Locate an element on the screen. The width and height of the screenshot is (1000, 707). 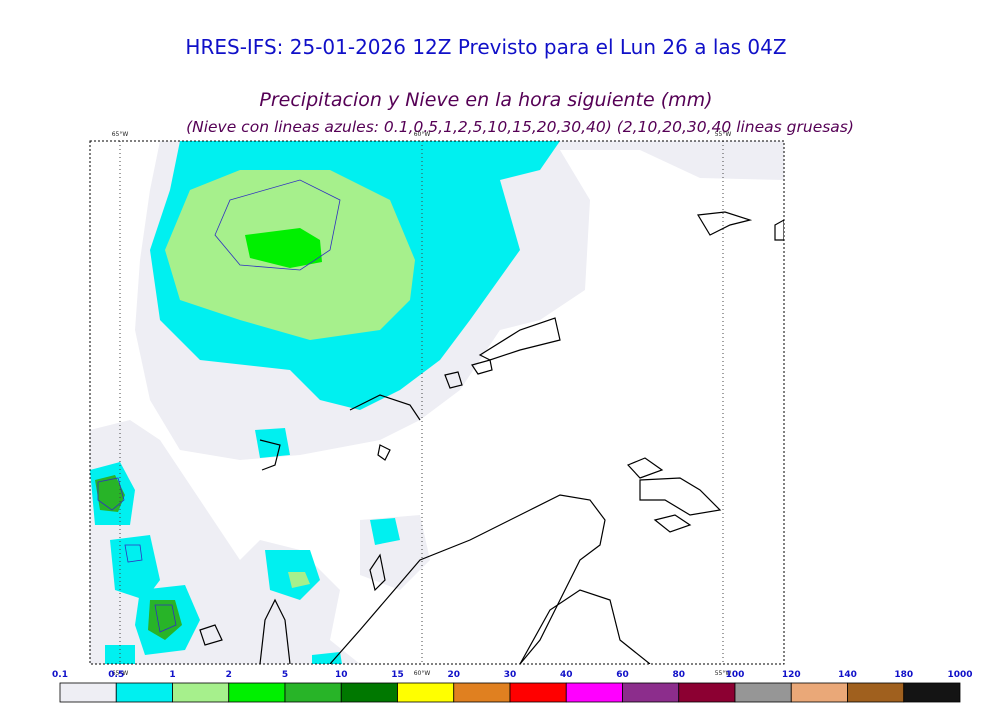
legend-level: 5 is located at coordinates (285, 675).